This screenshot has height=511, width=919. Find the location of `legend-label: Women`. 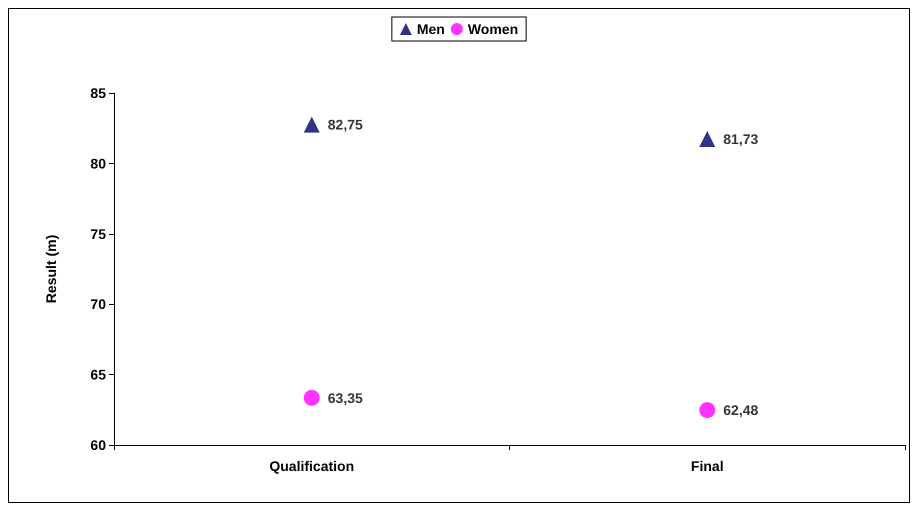

legend-label: Women is located at coordinates (493, 29).